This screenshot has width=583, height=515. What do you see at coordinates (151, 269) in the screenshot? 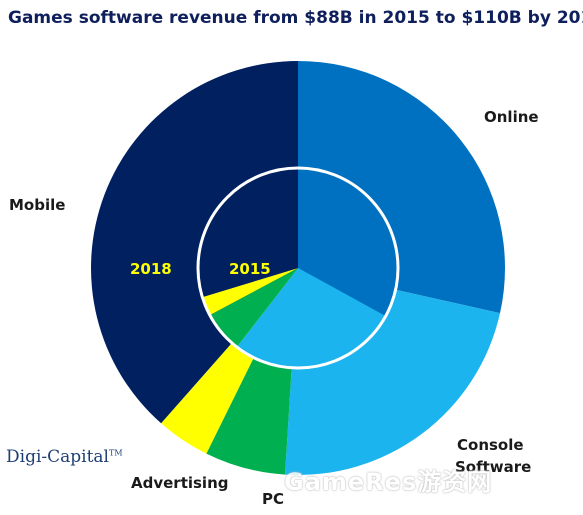
I see `series-label-2018: 2018` at bounding box center [151, 269].